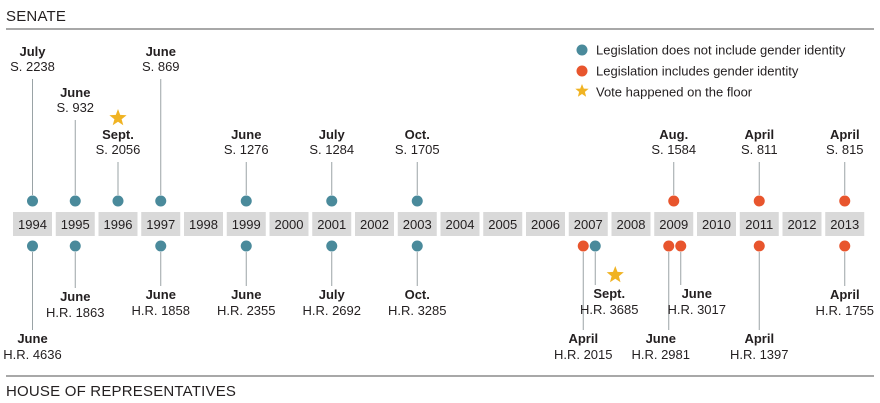 The height and width of the screenshot is (403, 880). I want to click on house-floor-vote-star-icon, so click(615, 274).